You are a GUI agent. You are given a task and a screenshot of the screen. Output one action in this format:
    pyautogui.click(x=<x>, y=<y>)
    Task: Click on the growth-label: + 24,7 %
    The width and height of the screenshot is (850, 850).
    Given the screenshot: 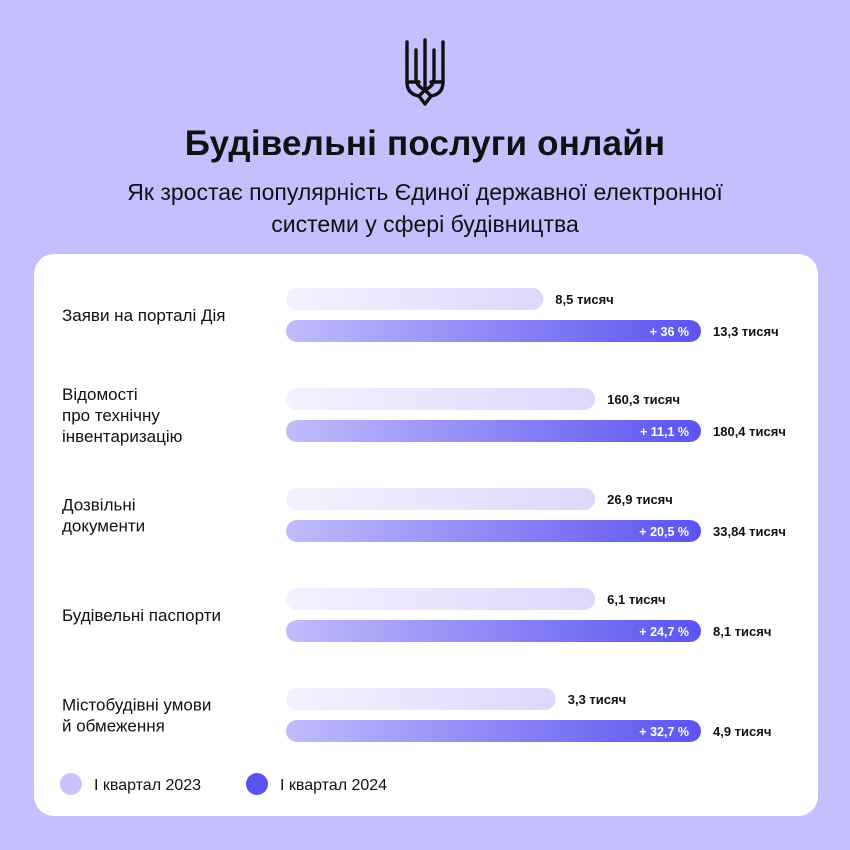 What is the action you would take?
    pyautogui.click(x=664, y=632)
    